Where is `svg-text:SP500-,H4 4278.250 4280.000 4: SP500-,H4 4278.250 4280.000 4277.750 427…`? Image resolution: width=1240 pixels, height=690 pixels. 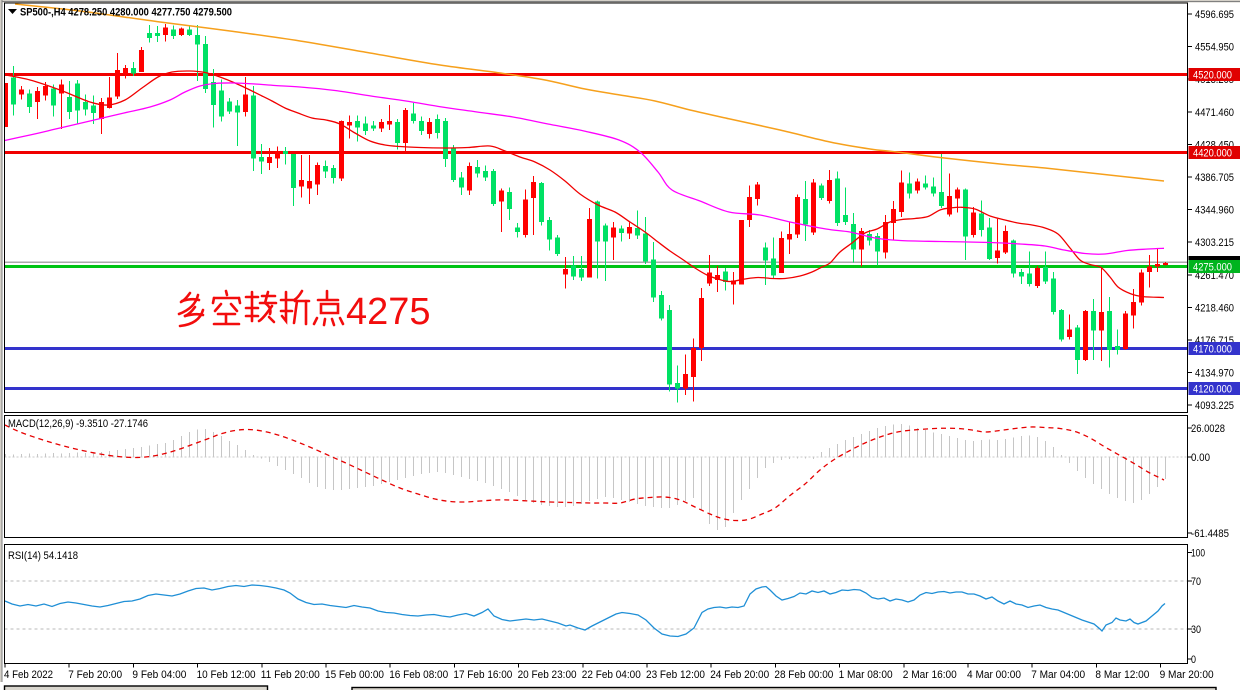 svg-text:SP500-,H4 4278.250 4280.000 4: SP500-,H4 4278.250 4280.000 4277.750 427… is located at coordinates (126, 13).